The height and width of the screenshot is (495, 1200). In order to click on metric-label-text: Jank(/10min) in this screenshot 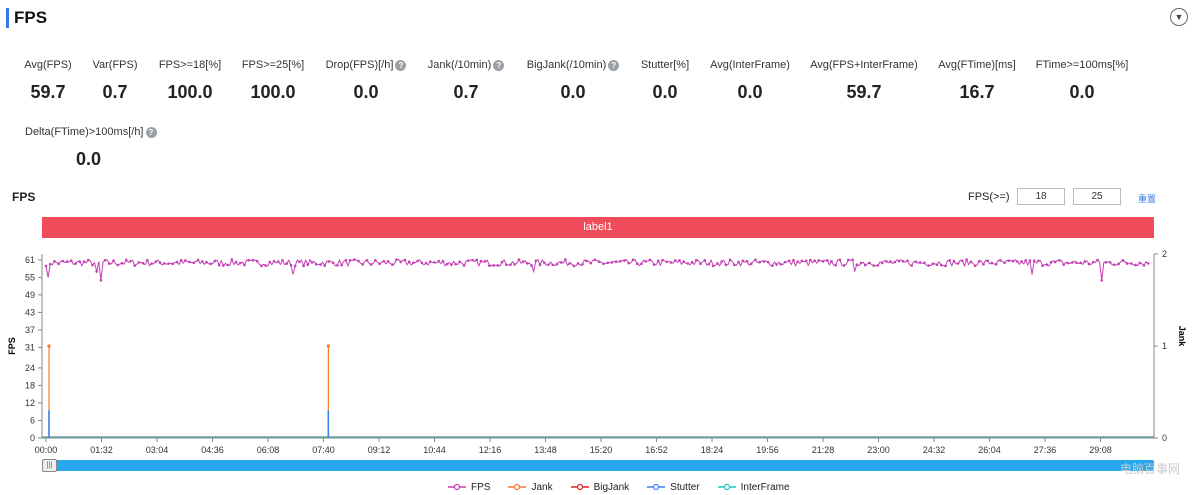, I will do `click(459, 65)`.